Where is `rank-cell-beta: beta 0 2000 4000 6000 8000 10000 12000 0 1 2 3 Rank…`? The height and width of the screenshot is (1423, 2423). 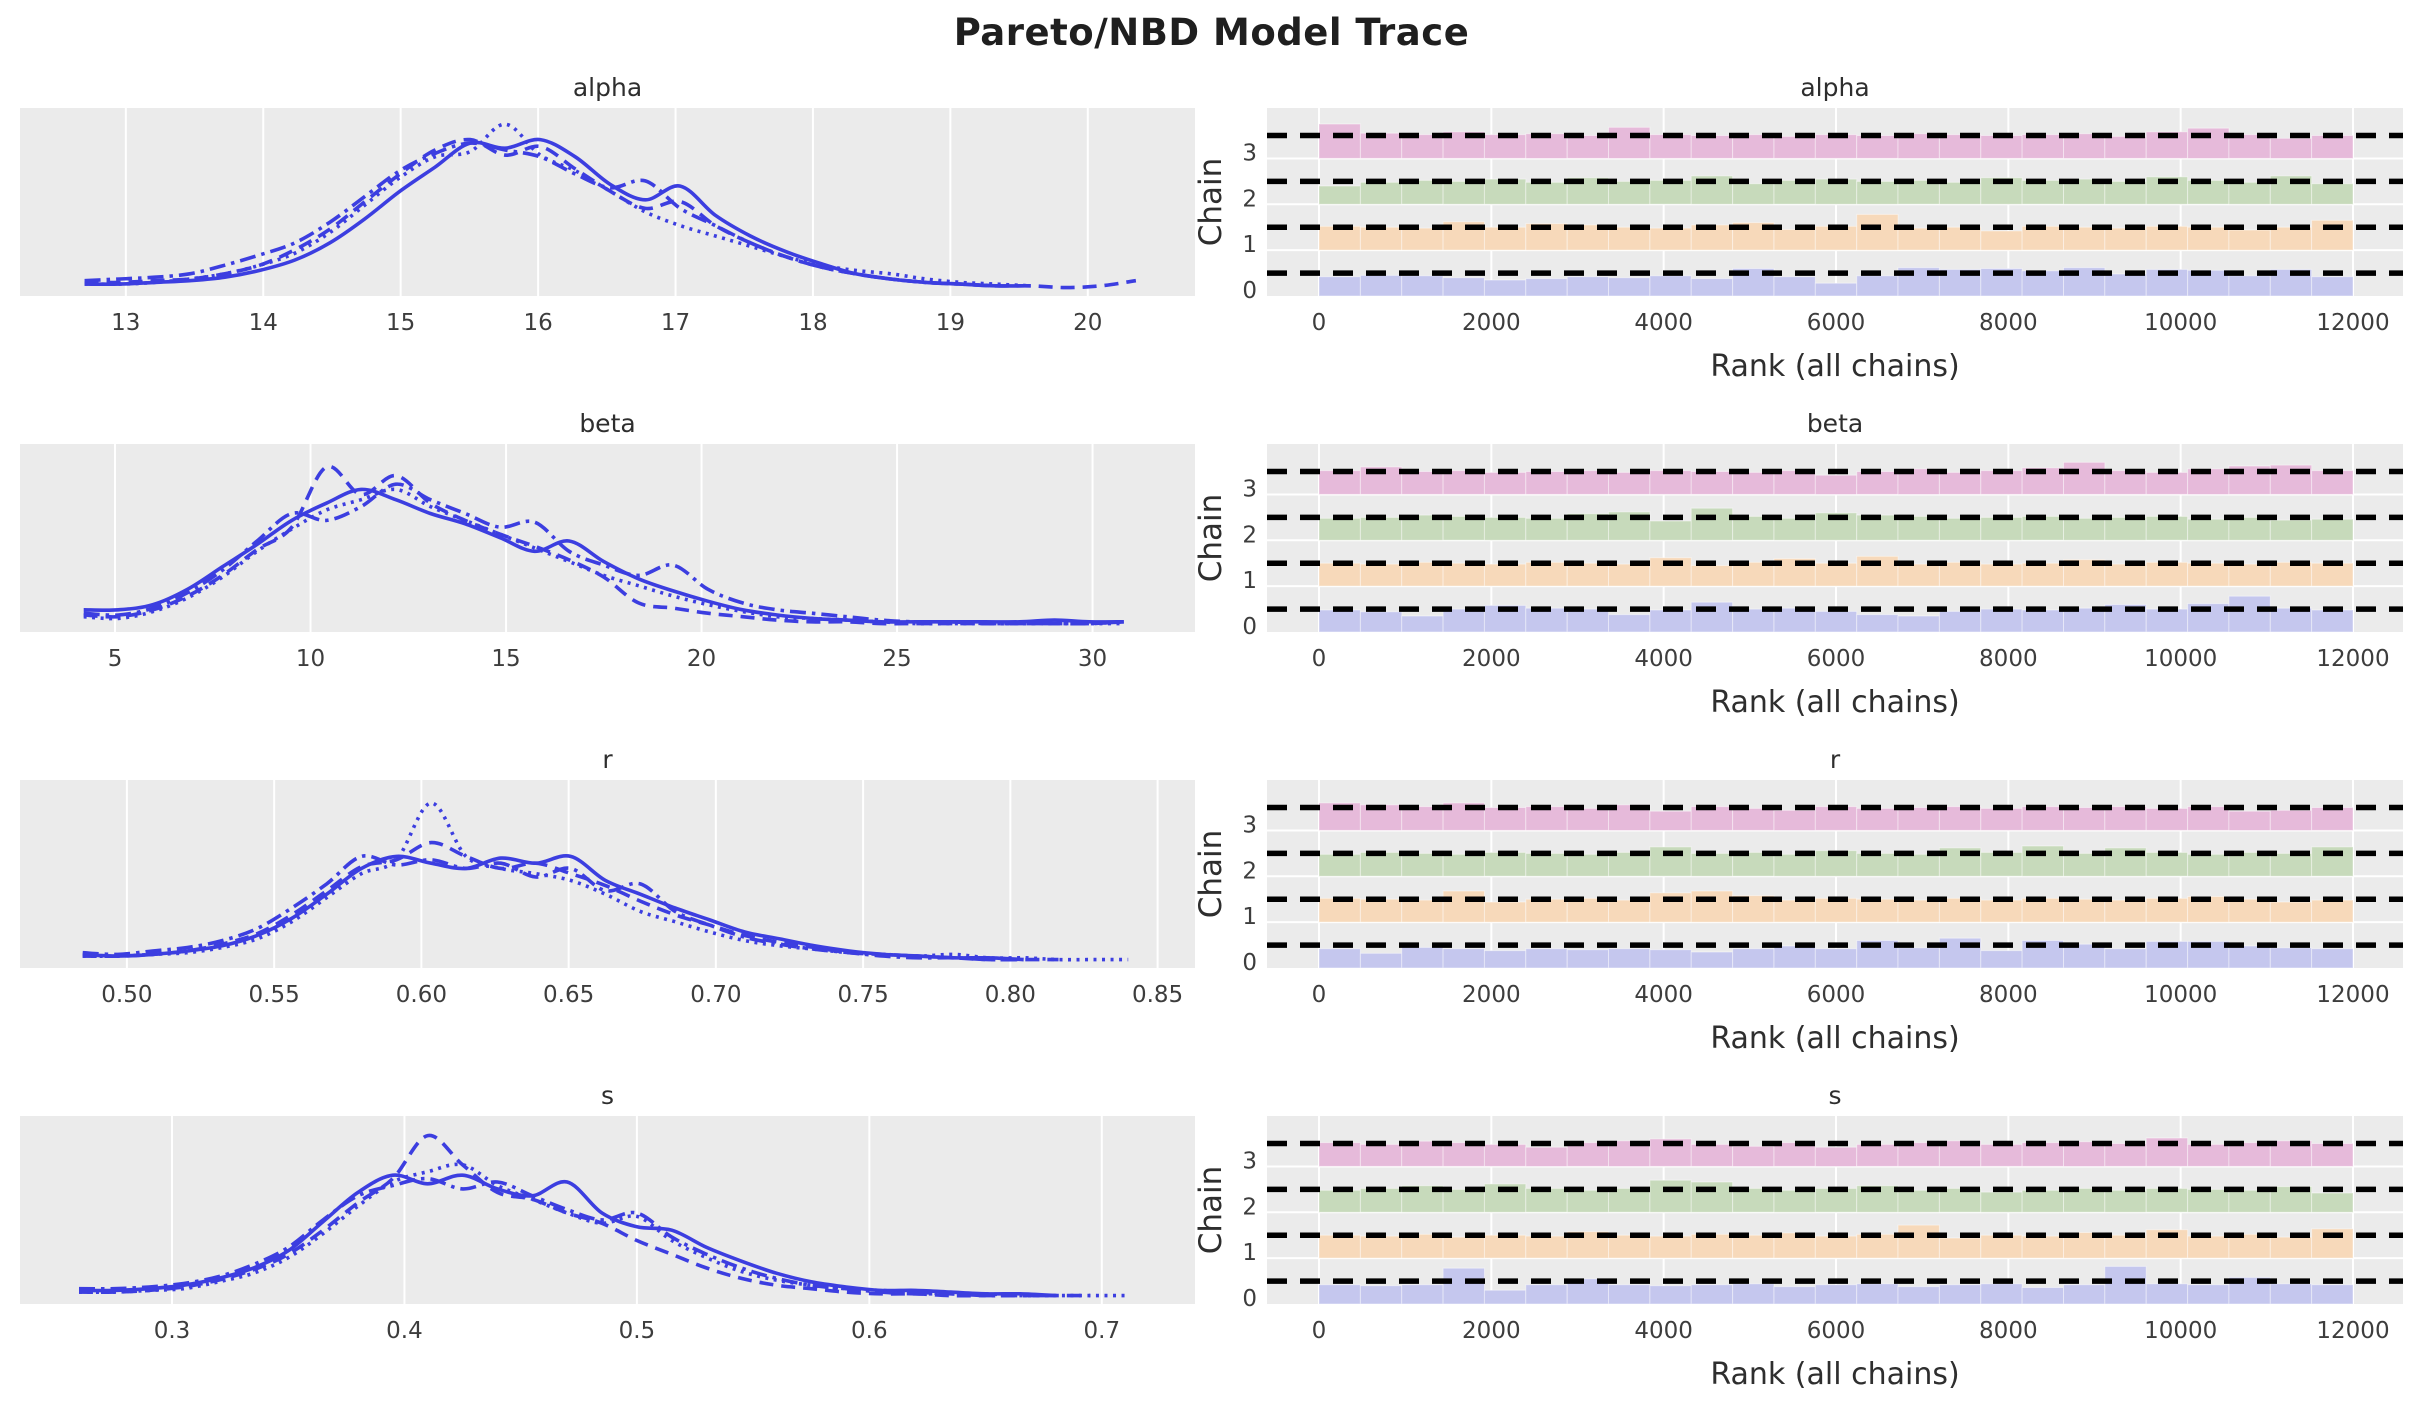 rank-cell-beta: beta 0 2000 4000 6000 8000 10000 12000 0 1 2 3 Rank… is located at coordinates (1809, 568).